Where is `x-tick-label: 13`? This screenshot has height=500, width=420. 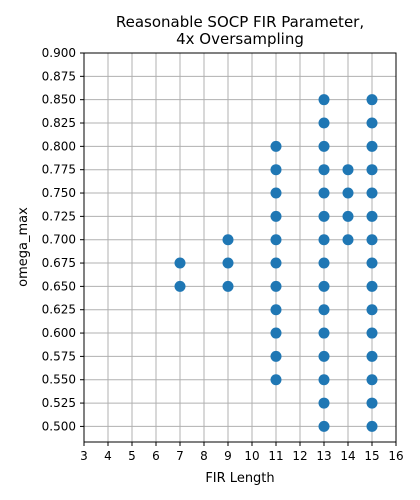 x-tick-label: 13 is located at coordinates (323, 456).